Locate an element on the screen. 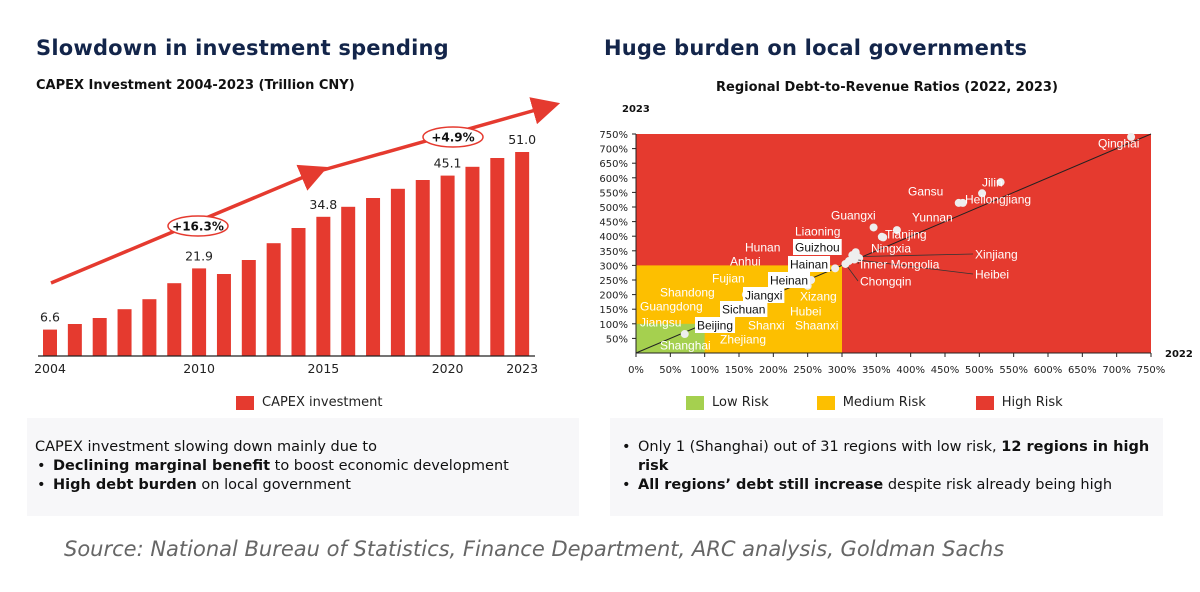  legend-swatch-medium is located at coordinates (825, 402).